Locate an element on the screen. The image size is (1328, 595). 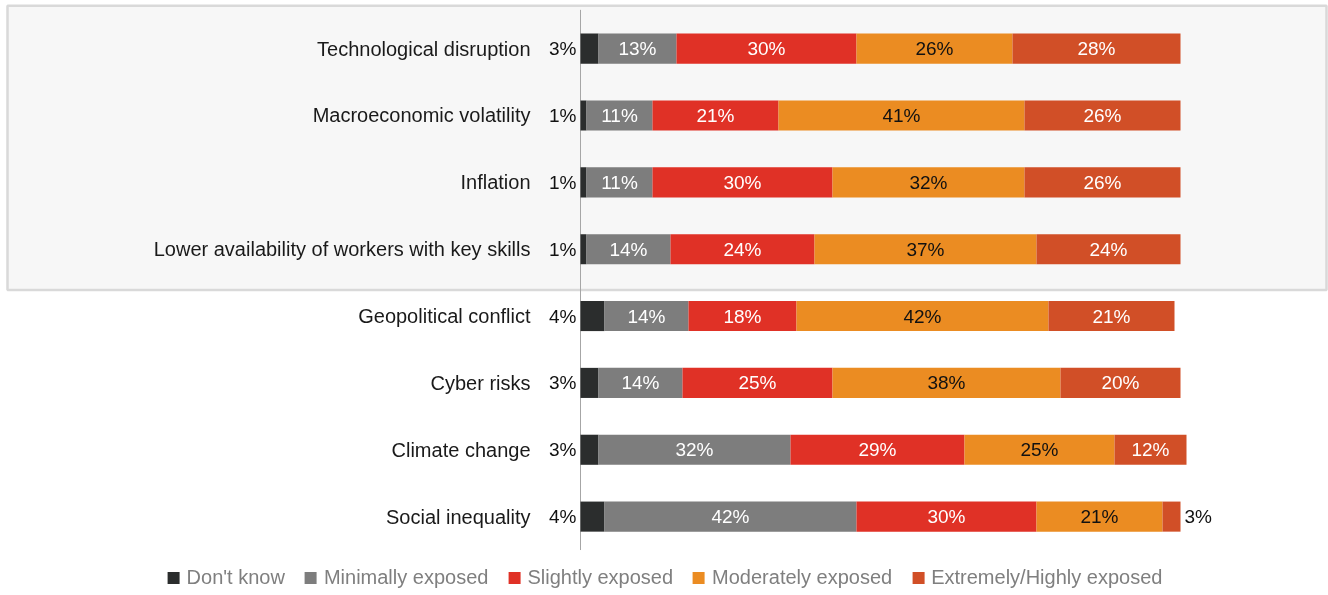
data-label: 18% is located at coordinates (742, 316).